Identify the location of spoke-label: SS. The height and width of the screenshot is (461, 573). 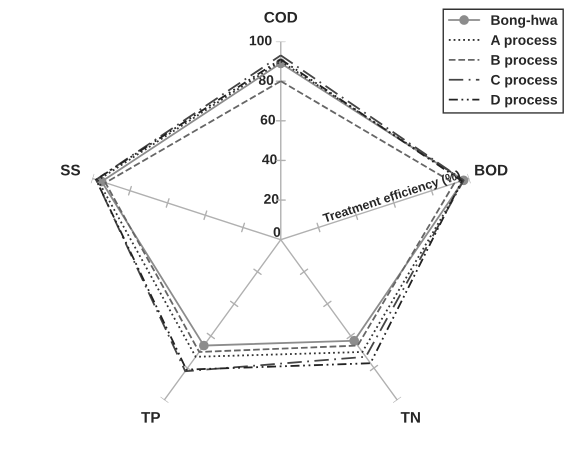
(70, 170).